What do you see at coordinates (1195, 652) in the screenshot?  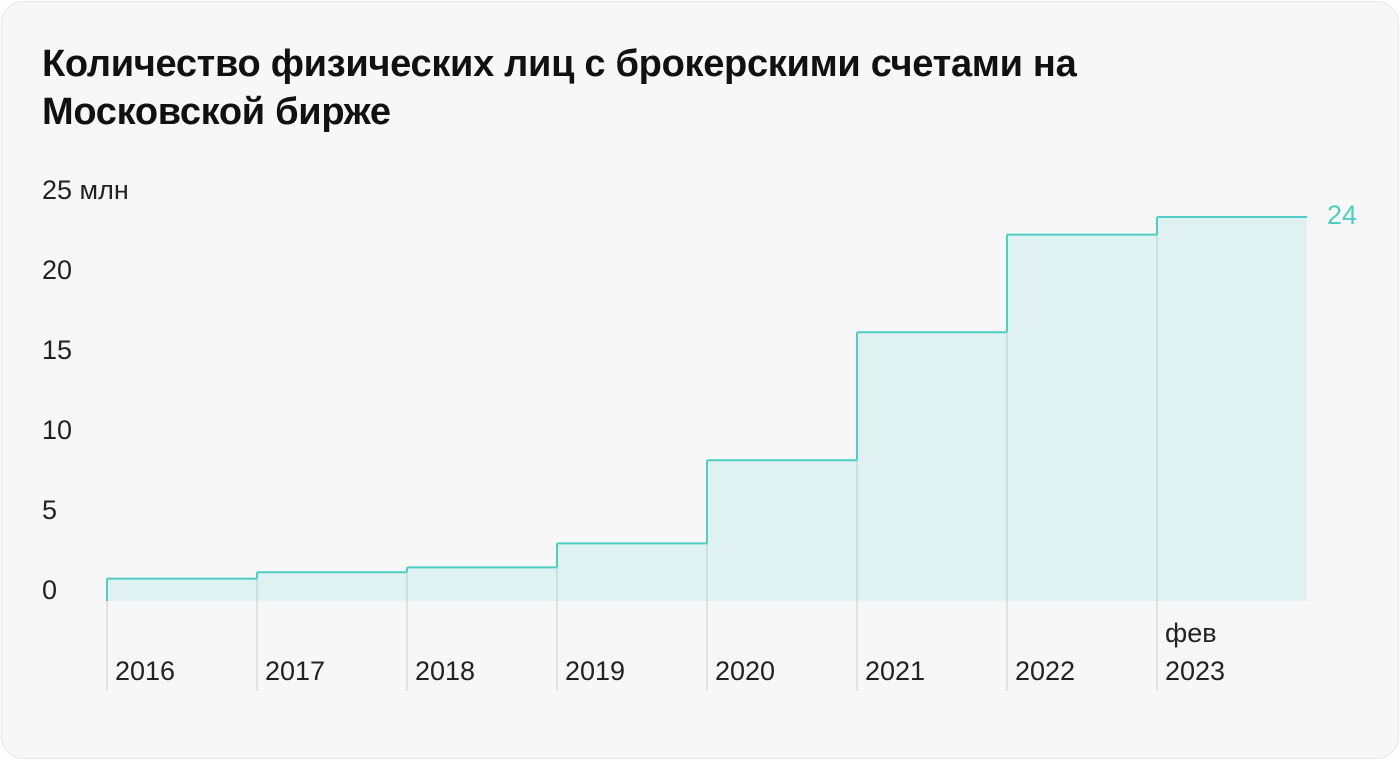 I see `x-tick-label: фев 2023` at bounding box center [1195, 652].